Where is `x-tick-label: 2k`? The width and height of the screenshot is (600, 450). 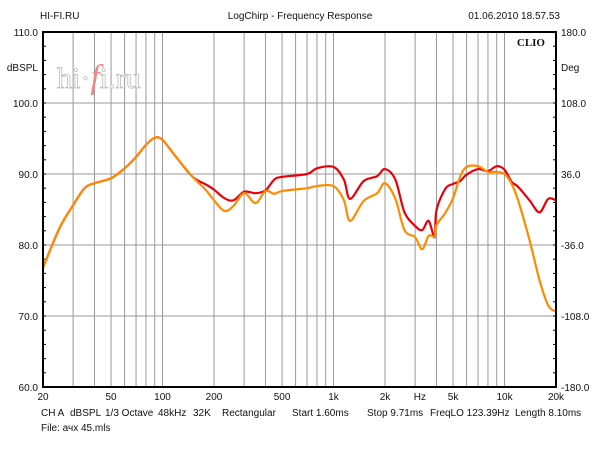
x-tick-label: 2k is located at coordinates (386, 397).